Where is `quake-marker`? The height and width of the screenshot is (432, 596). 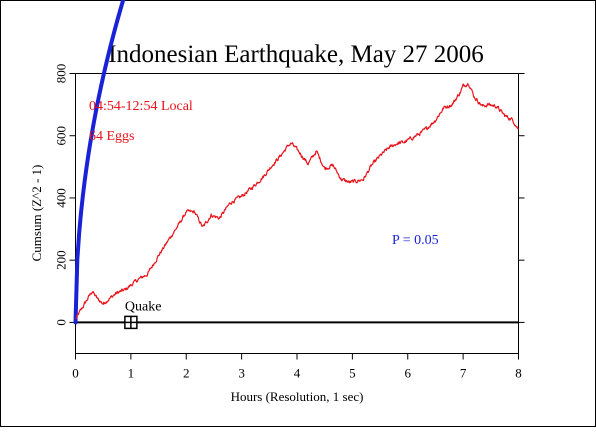 quake-marker is located at coordinates (131, 322).